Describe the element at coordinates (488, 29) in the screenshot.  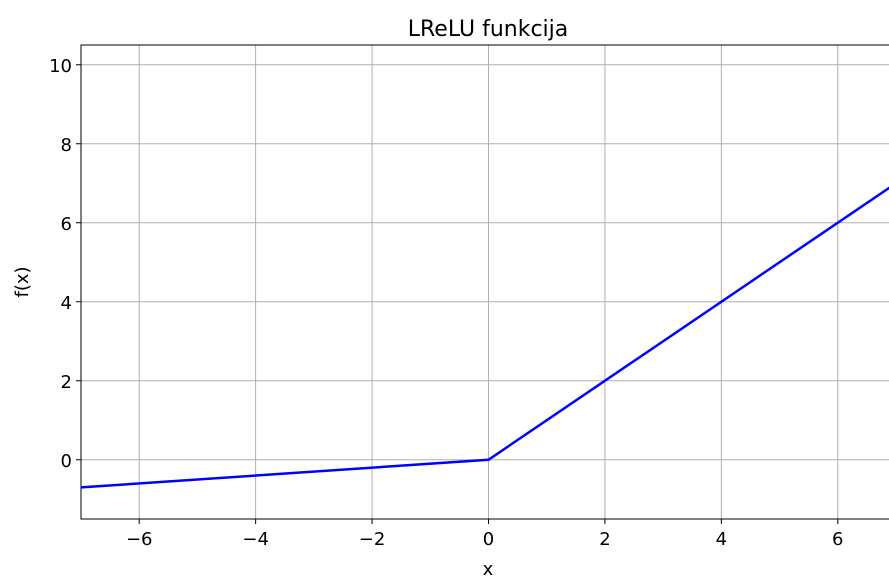
I see `chart-title: LReLU funkcija` at that location.